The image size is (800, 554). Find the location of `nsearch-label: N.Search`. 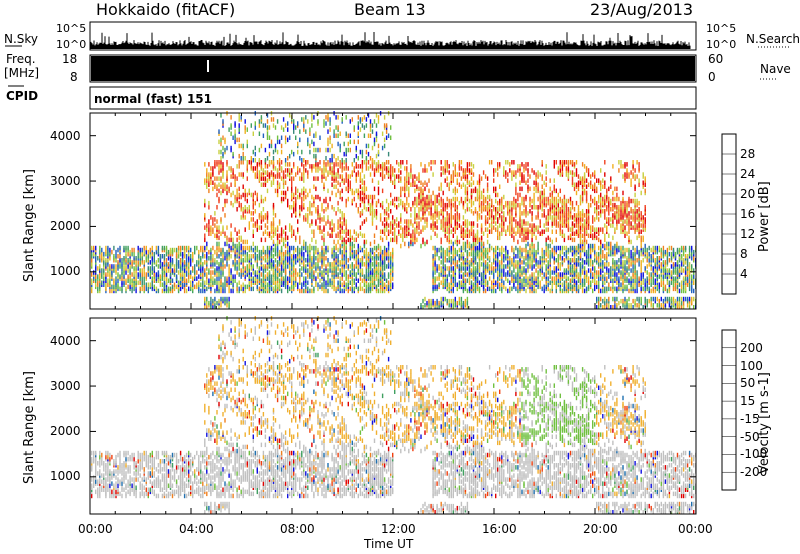

nsearch-label: N.Search is located at coordinates (773, 39).